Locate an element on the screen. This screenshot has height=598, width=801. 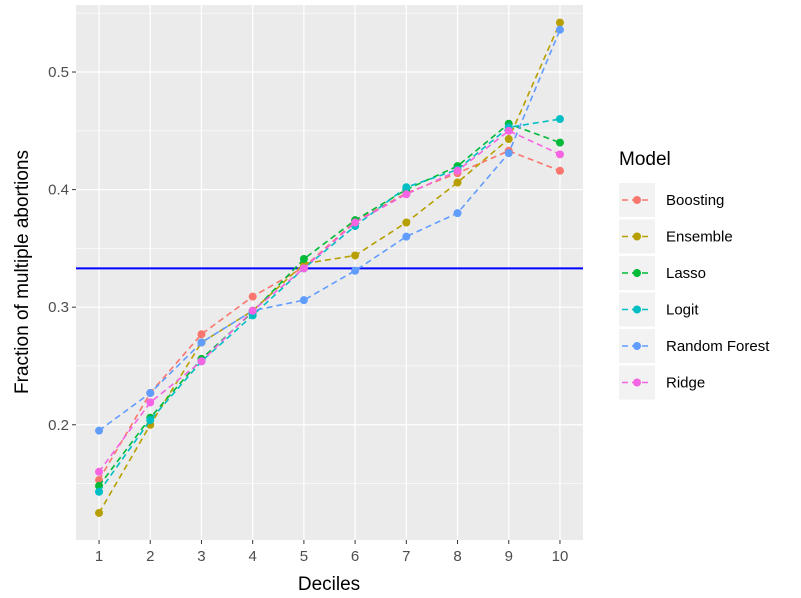
y-tick-label: 0.3 is located at coordinates (58, 307).